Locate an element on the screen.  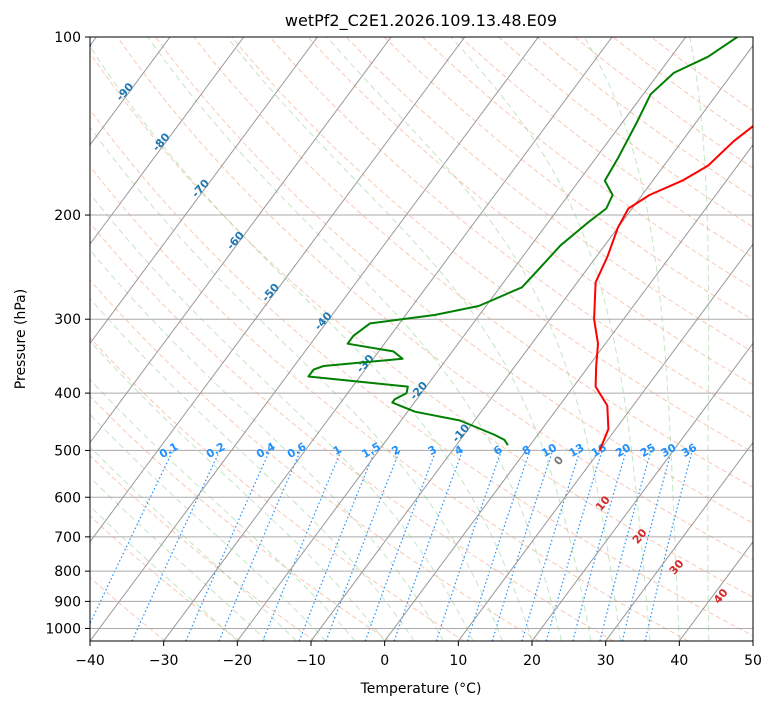
y-tick-label: 500 is located at coordinates (67, 451).